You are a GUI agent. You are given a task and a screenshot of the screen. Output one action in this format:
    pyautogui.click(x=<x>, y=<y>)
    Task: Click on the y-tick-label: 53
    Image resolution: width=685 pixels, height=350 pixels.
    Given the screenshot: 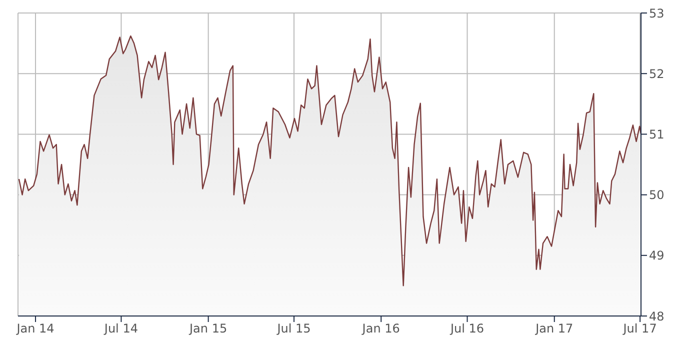 What is the action you would take?
    pyautogui.click(x=656, y=13)
    